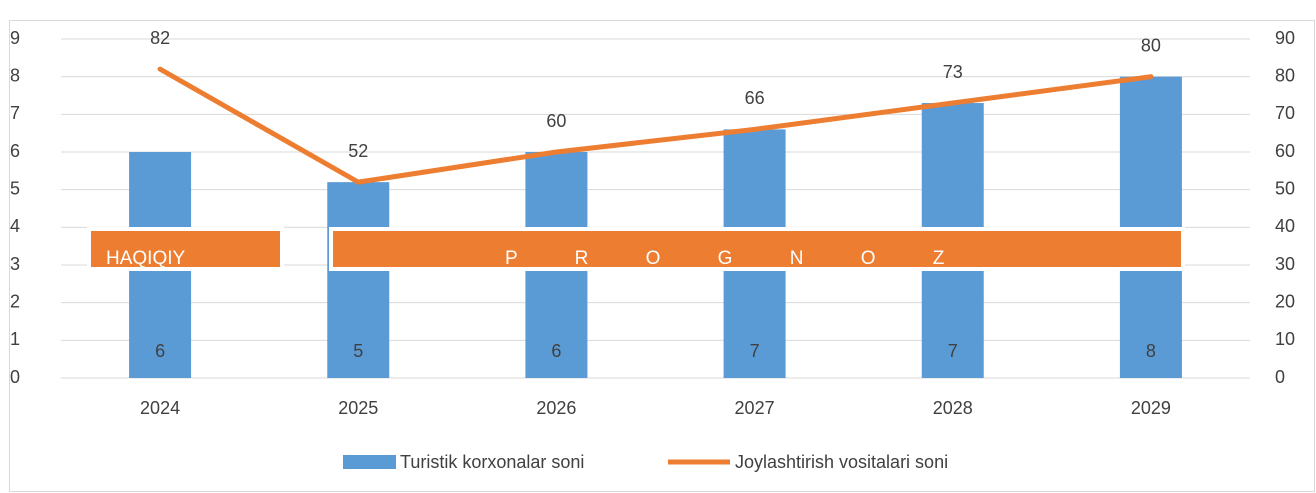 The height and width of the screenshot is (493, 1316). I want to click on y-tick-label: 8, so click(15, 75).